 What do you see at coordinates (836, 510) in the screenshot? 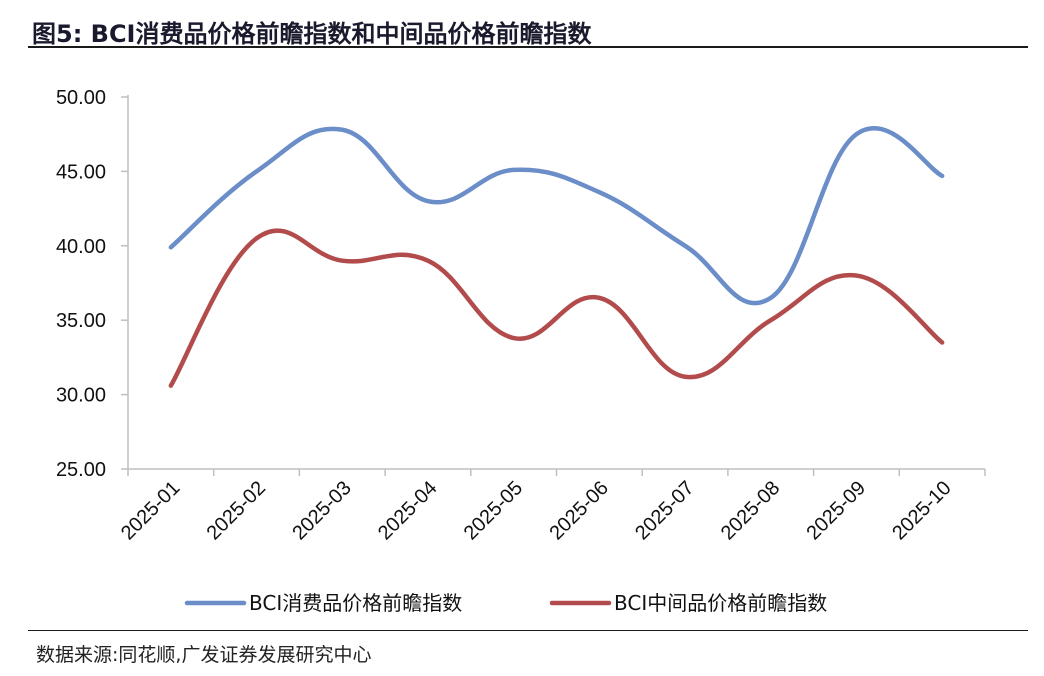
I see `x-tick-label: 2025-09` at bounding box center [836, 510].